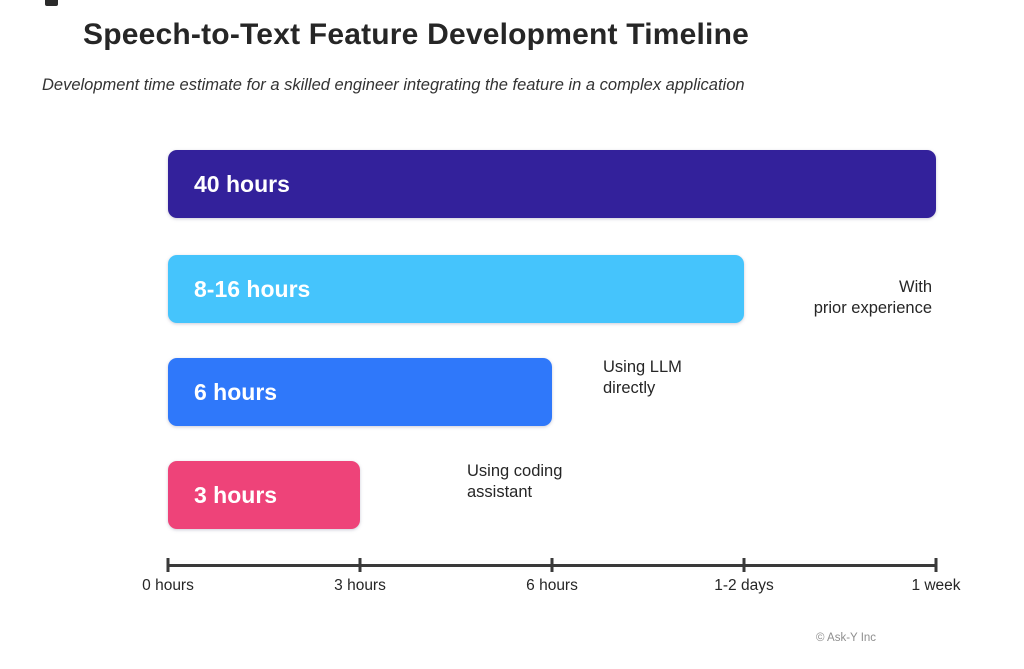  I want to click on x-axis-tick-6-hours, so click(552, 565).